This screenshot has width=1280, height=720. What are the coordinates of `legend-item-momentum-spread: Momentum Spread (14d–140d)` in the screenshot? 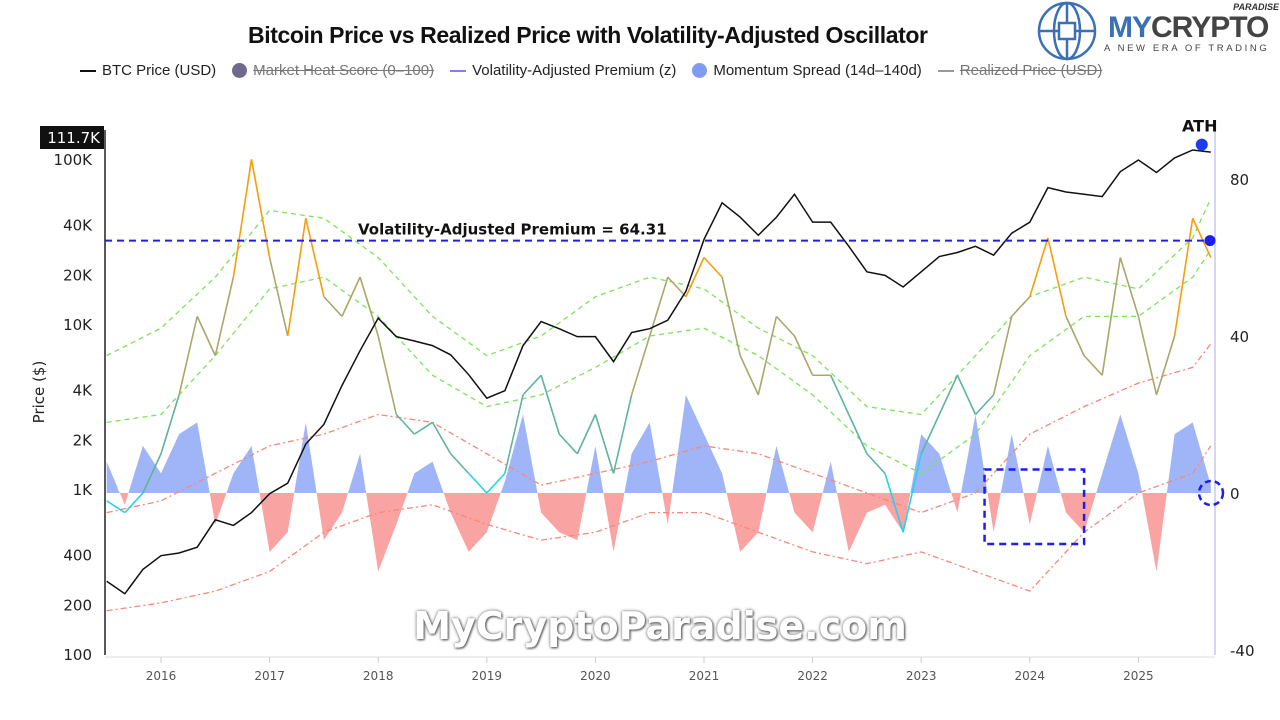 It's located at (807, 70).